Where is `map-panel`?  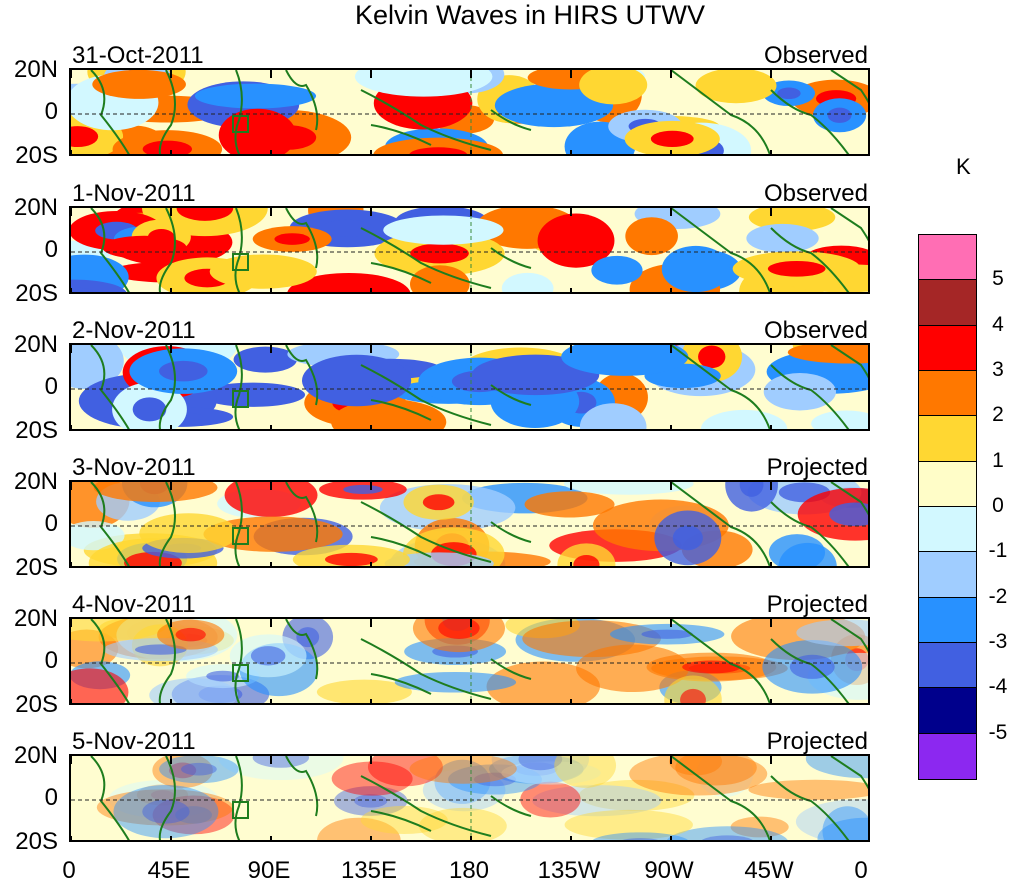
map-panel is located at coordinates (469, 798).